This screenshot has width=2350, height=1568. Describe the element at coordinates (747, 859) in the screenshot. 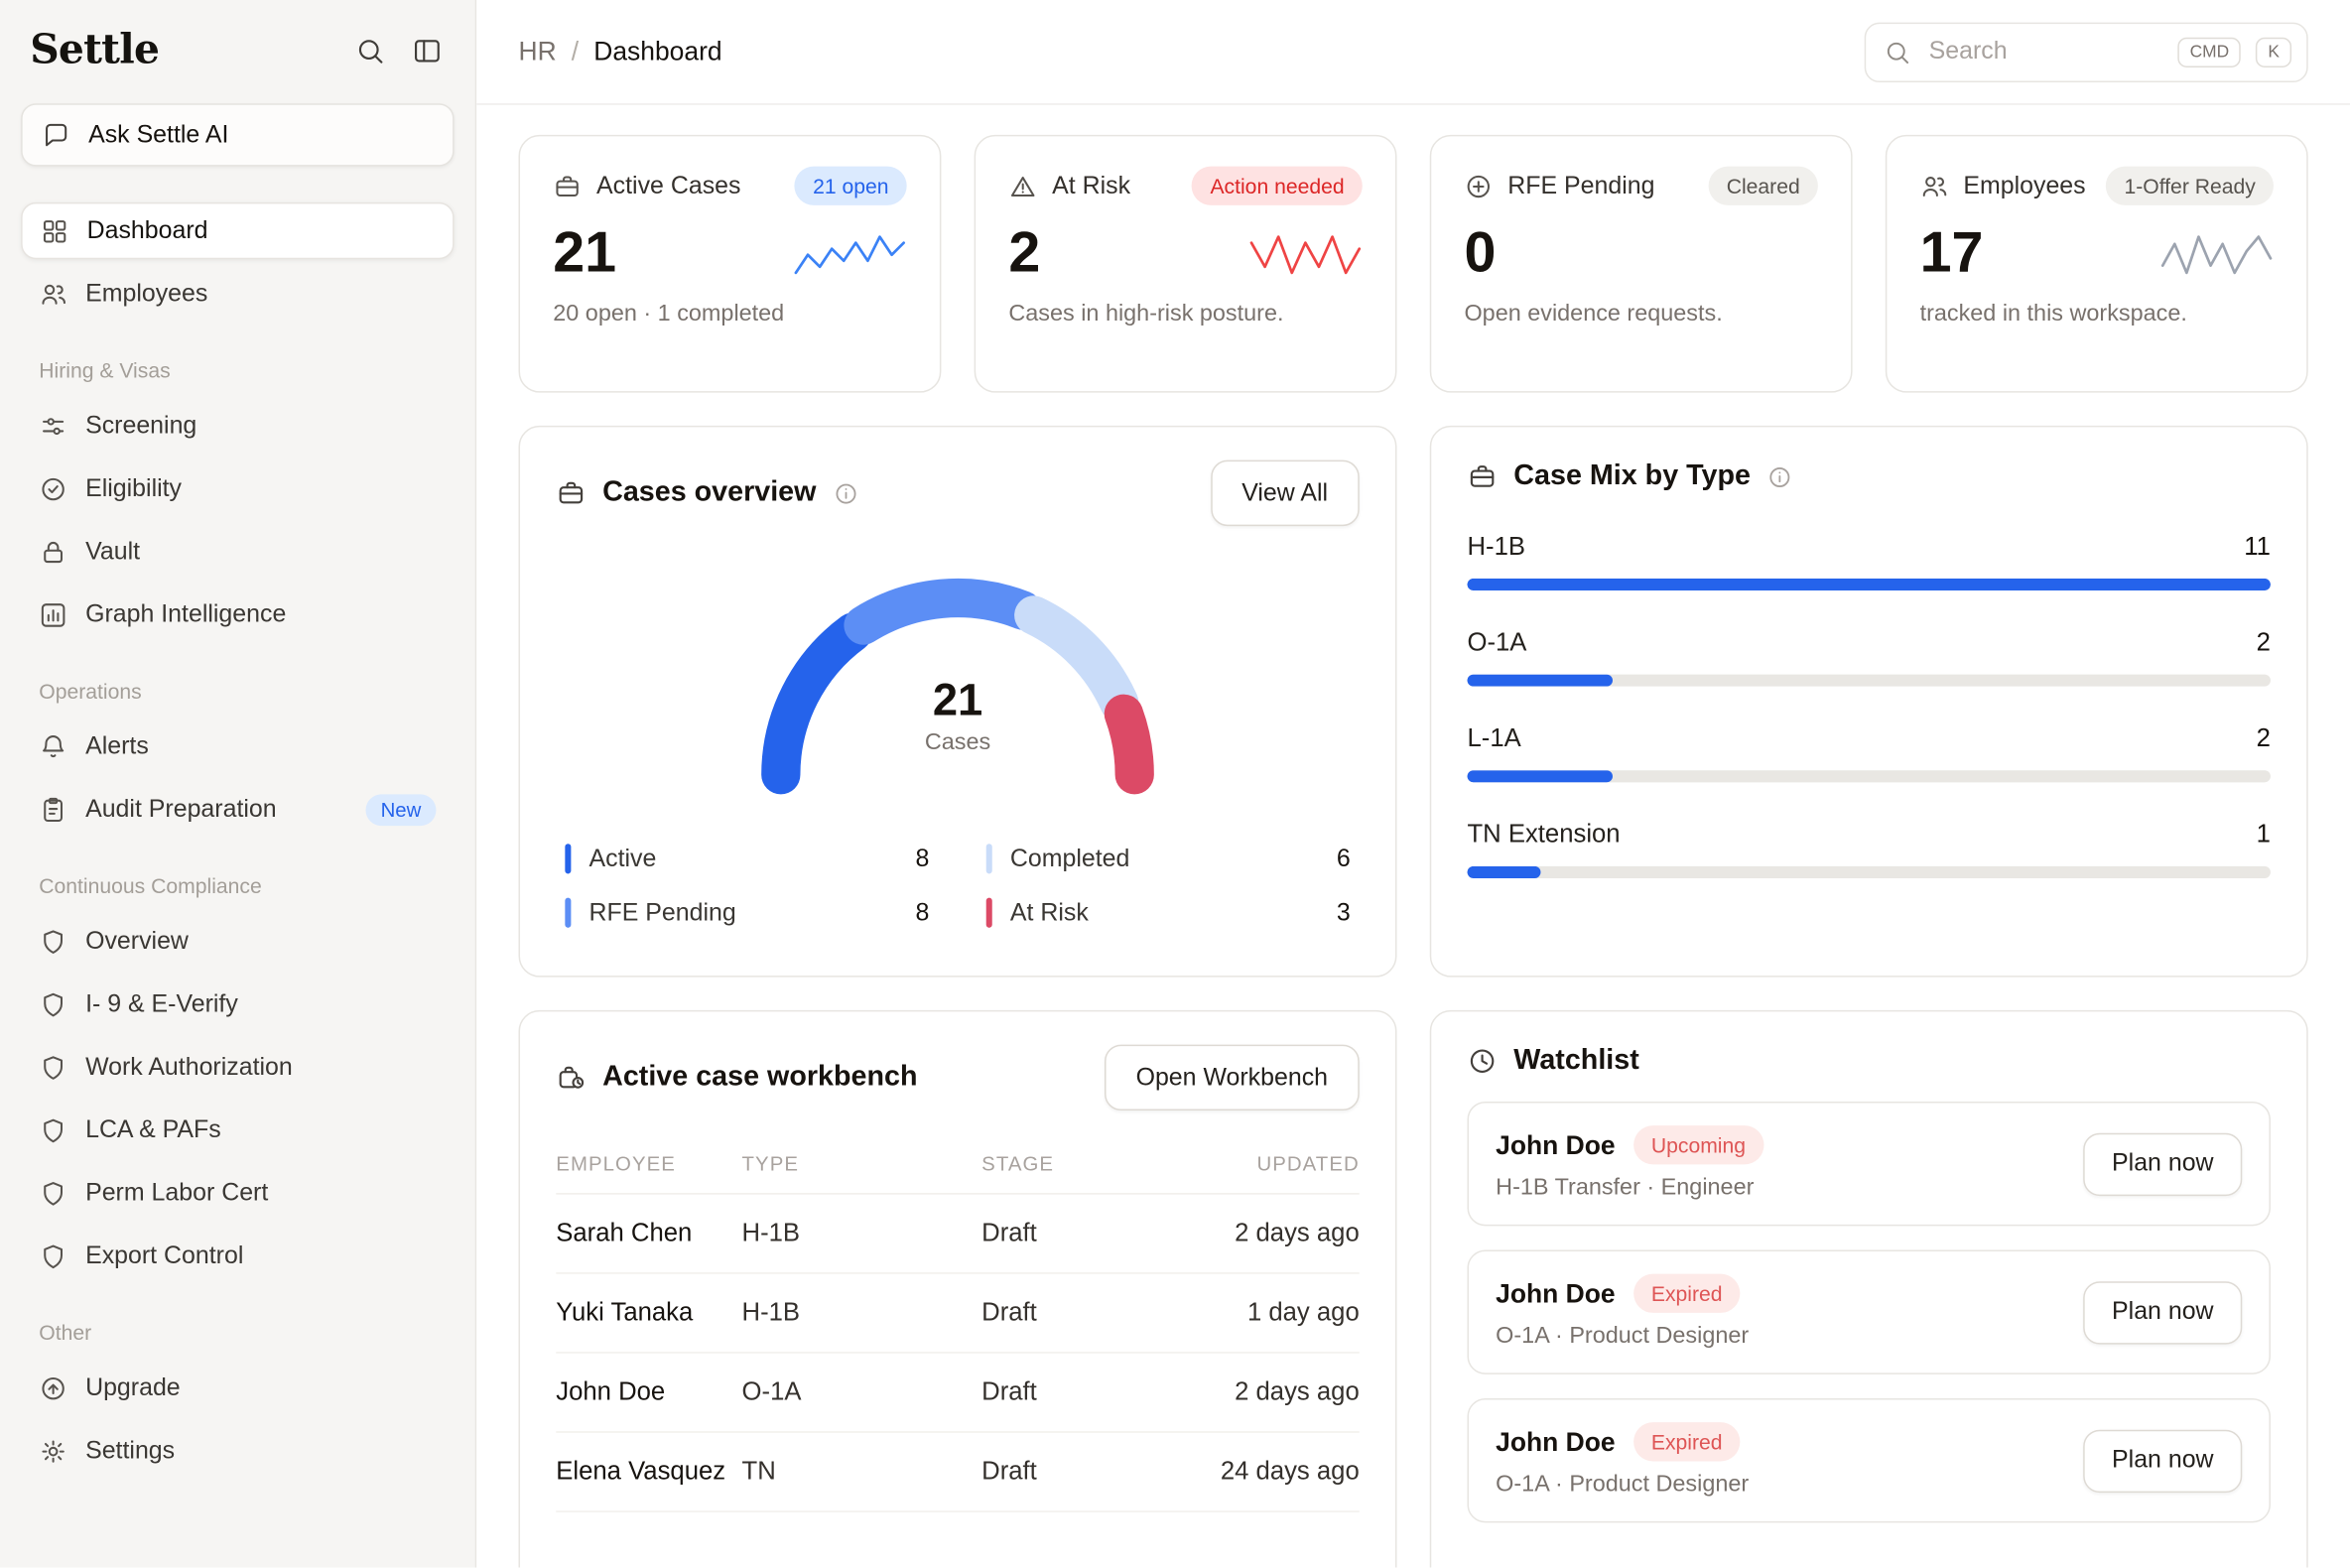

I see `legend-item-active: Active 8` at that location.